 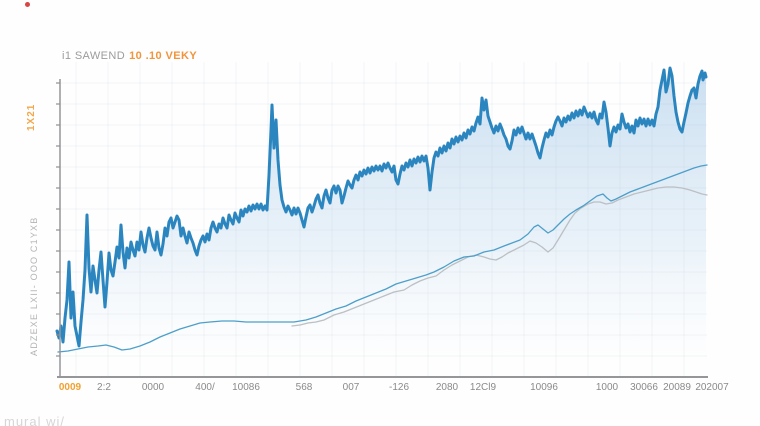 I want to click on x-tick-label: 1000, so click(x=607, y=387).